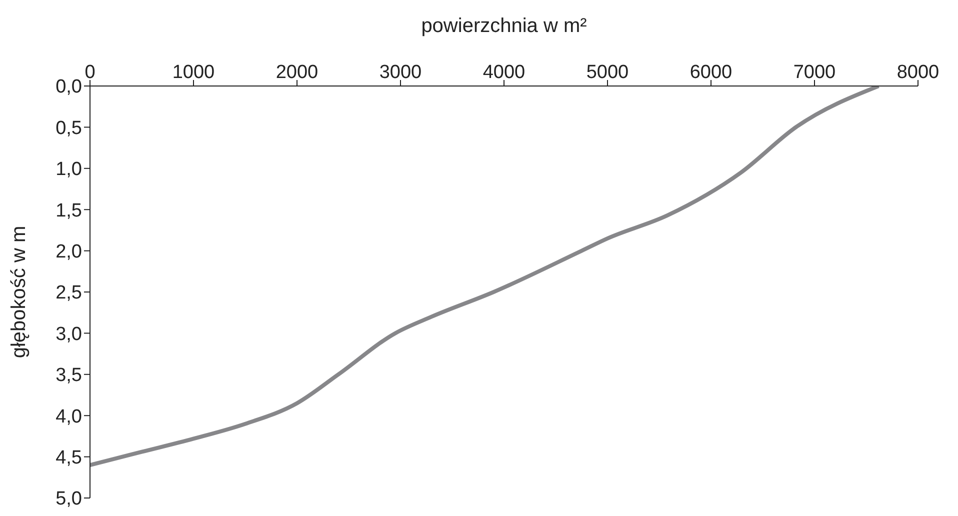 This screenshot has height=516, width=958. I want to click on x-tick-label: 5000, so click(607, 72).